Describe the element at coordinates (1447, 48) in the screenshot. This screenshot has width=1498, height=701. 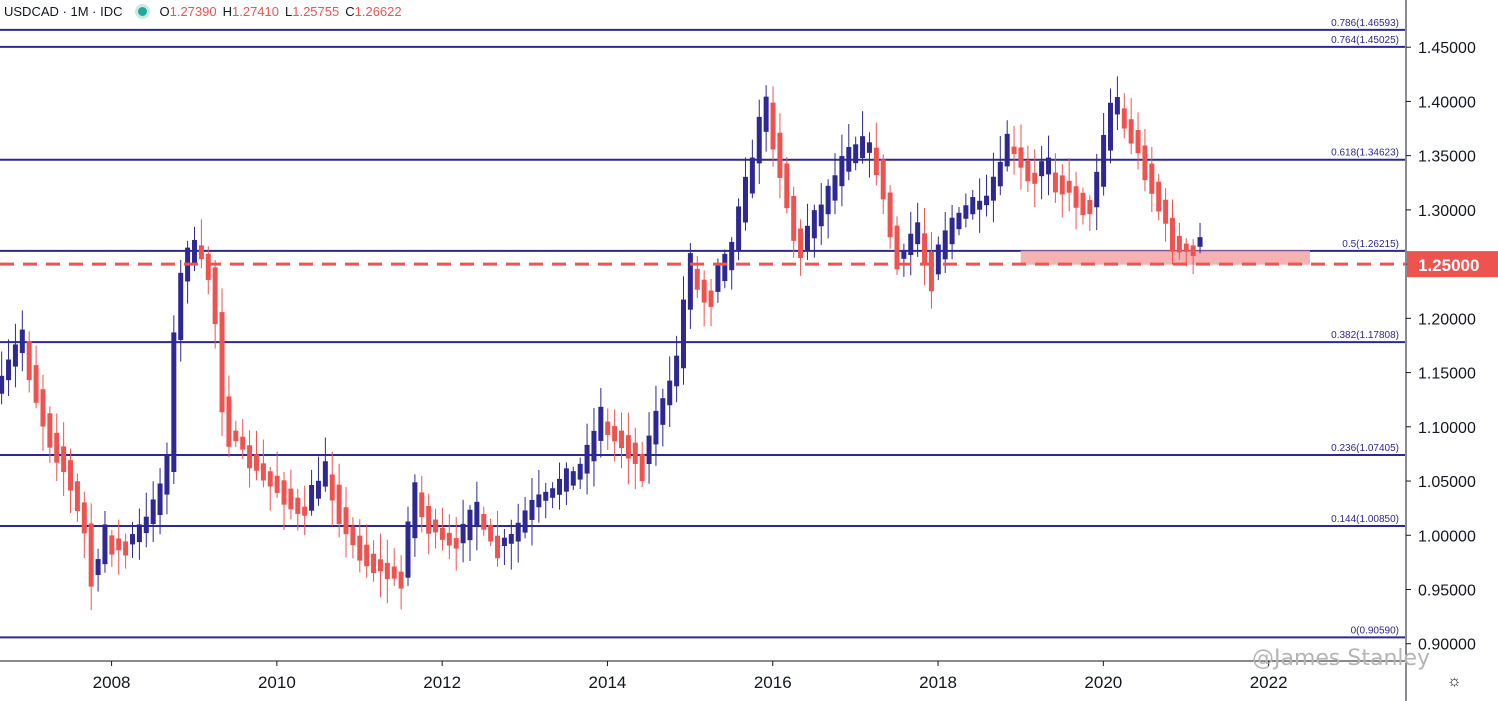
I see `y-tick-label: 1.45000` at that location.